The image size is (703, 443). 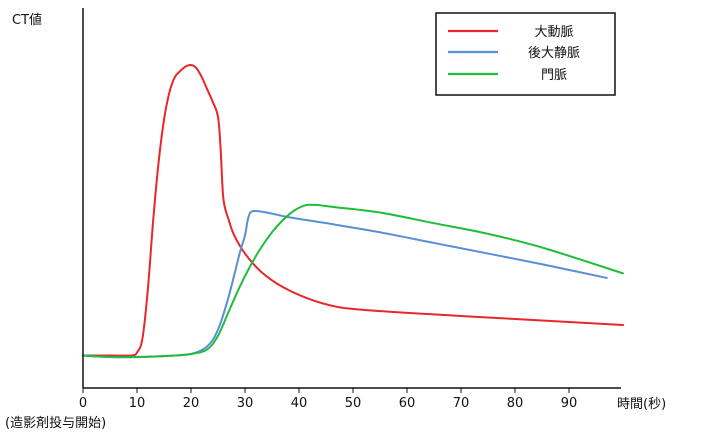 What do you see at coordinates (553, 32) in the screenshot?
I see `legend-label-0: 大動脈` at bounding box center [553, 32].